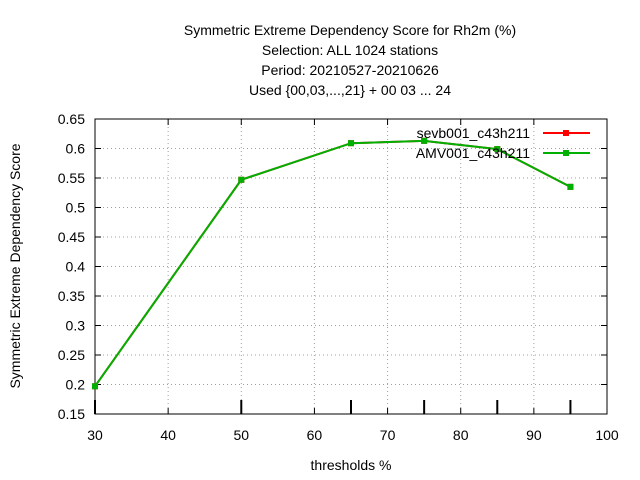 This screenshot has width=640, height=480. Describe the element at coordinates (315, 435) in the screenshot. I see `x-tick-label: 60` at that location.